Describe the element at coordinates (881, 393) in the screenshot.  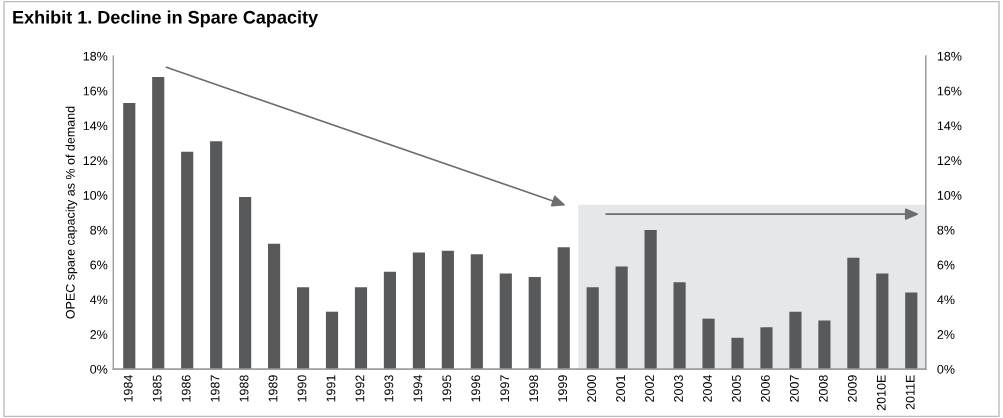
I see `x-tick-label: 2010E` at that location.